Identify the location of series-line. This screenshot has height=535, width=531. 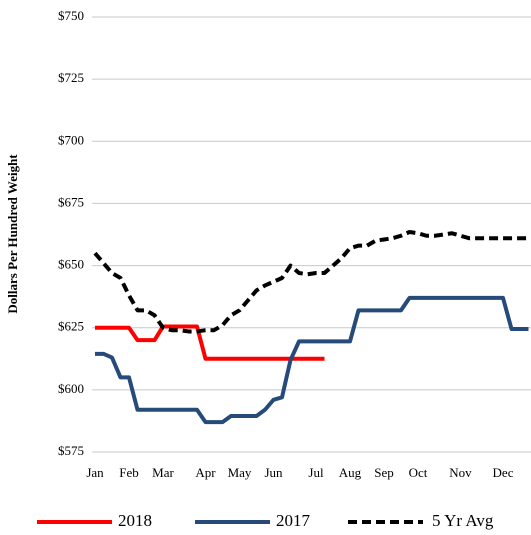
(210, 342).